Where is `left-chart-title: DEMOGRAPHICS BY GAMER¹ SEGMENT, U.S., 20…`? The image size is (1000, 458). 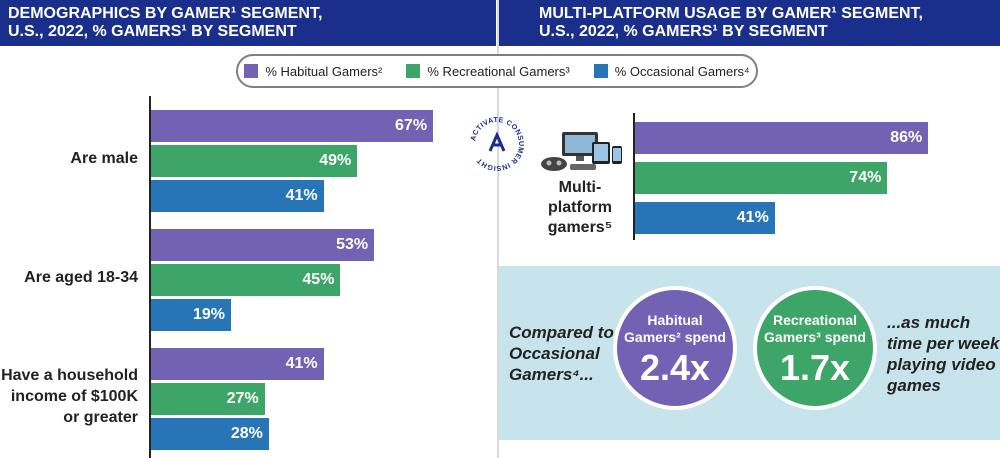 left-chart-title: DEMOGRAPHICS BY GAMER¹ SEGMENT, U.S., 20… is located at coordinates (248, 23).